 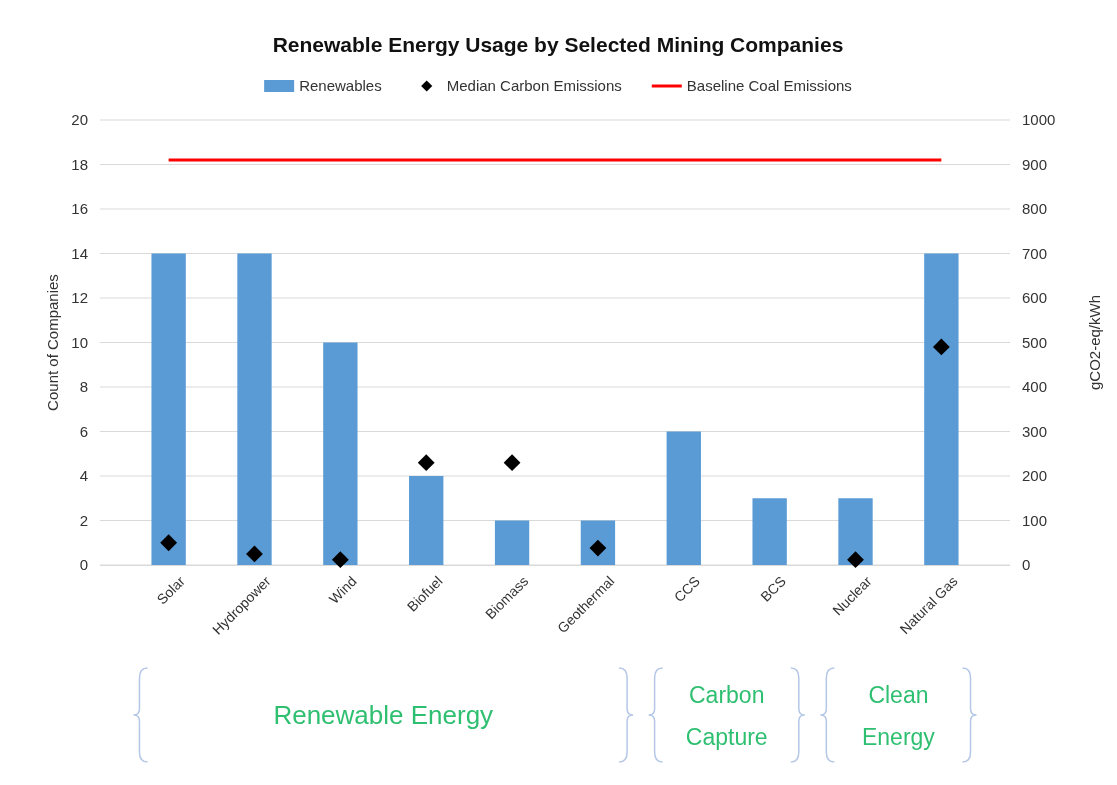 What do you see at coordinates (83, 520) in the screenshot?
I see `y-tick-label: 2` at bounding box center [83, 520].